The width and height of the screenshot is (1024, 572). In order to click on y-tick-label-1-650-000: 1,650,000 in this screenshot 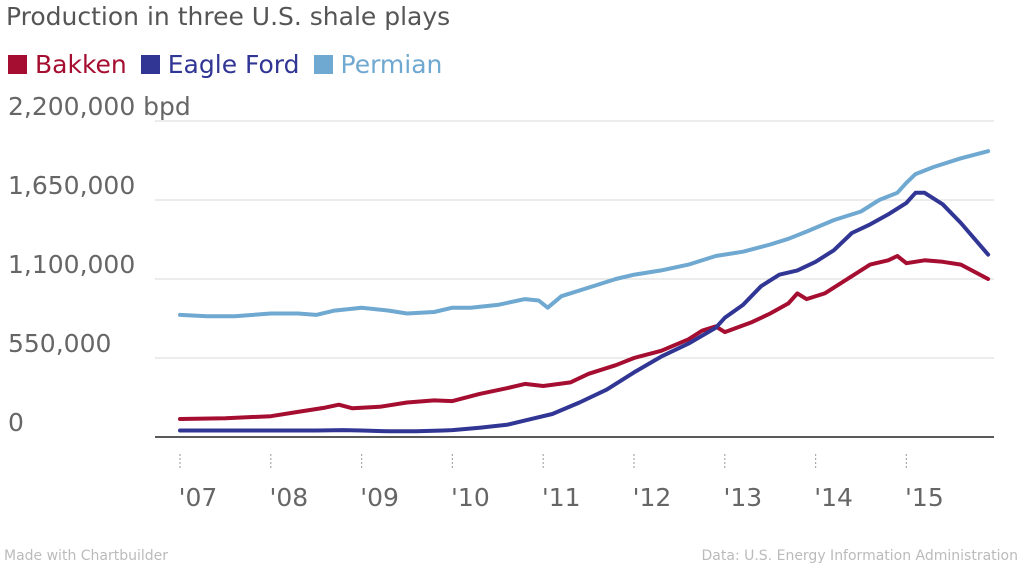, I will do `click(71, 185)`.